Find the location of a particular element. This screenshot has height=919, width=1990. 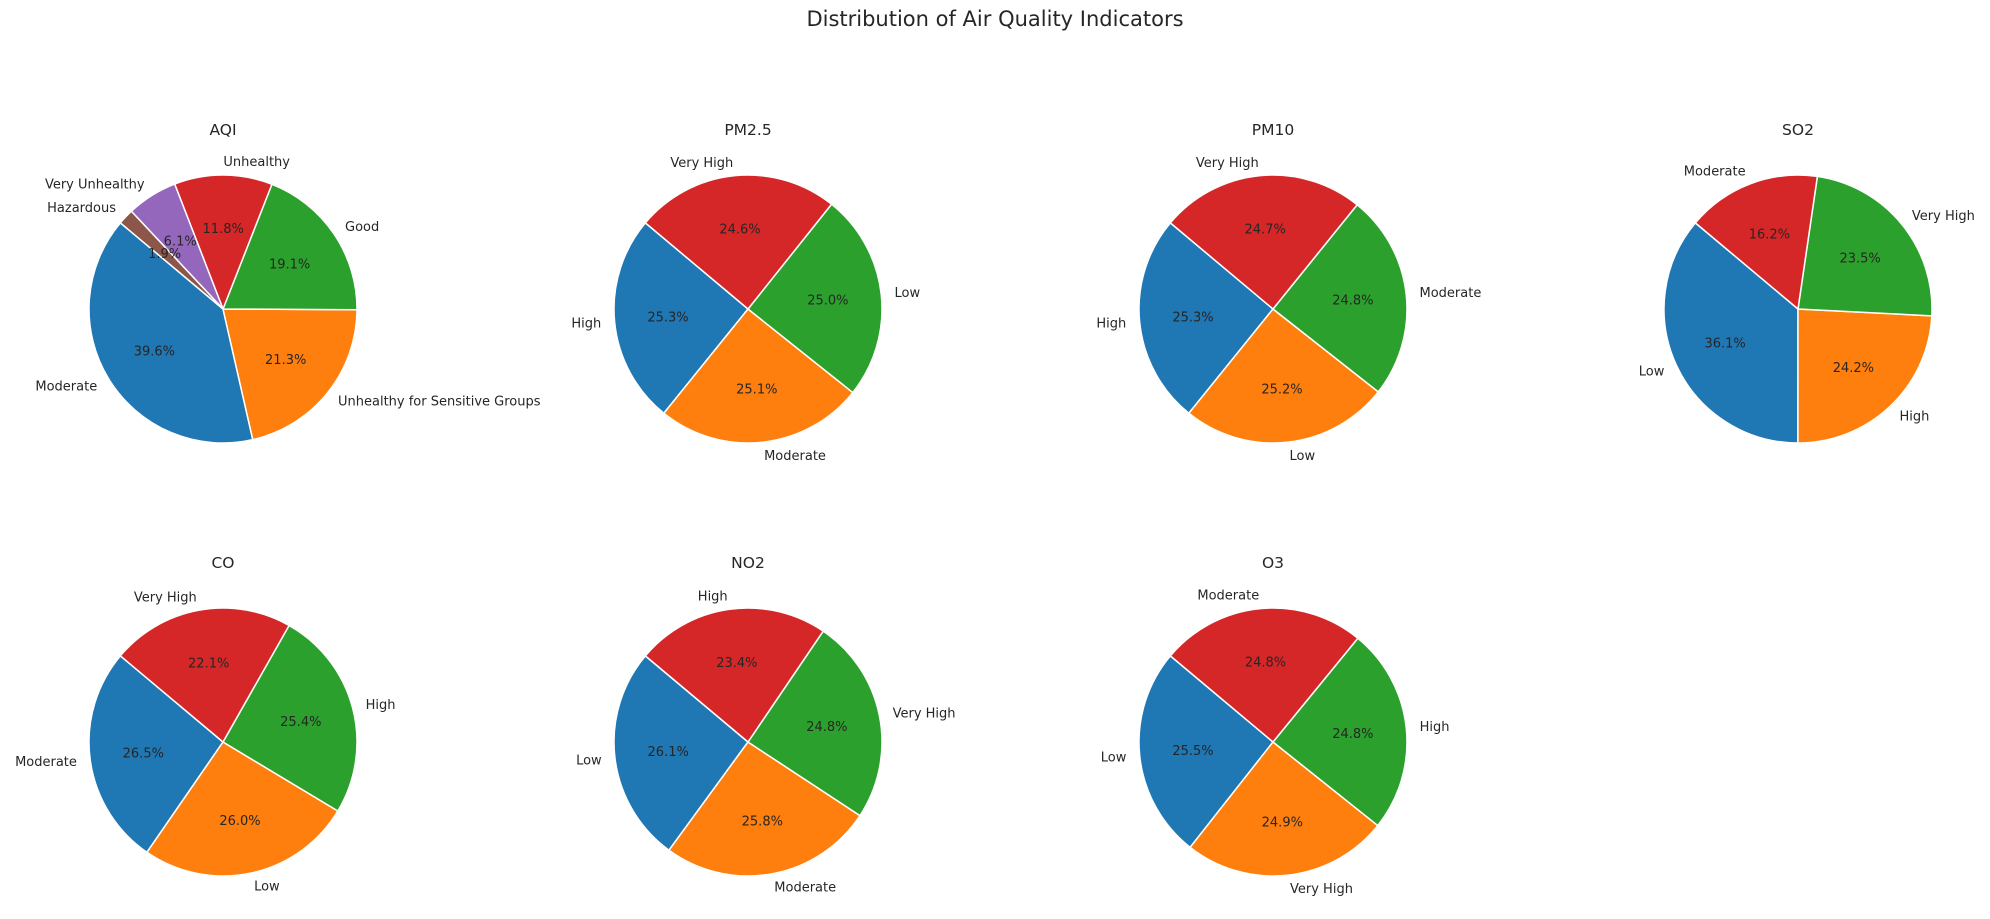

pie-pct-pm10-low: 25.2% is located at coordinates (1281, 389).